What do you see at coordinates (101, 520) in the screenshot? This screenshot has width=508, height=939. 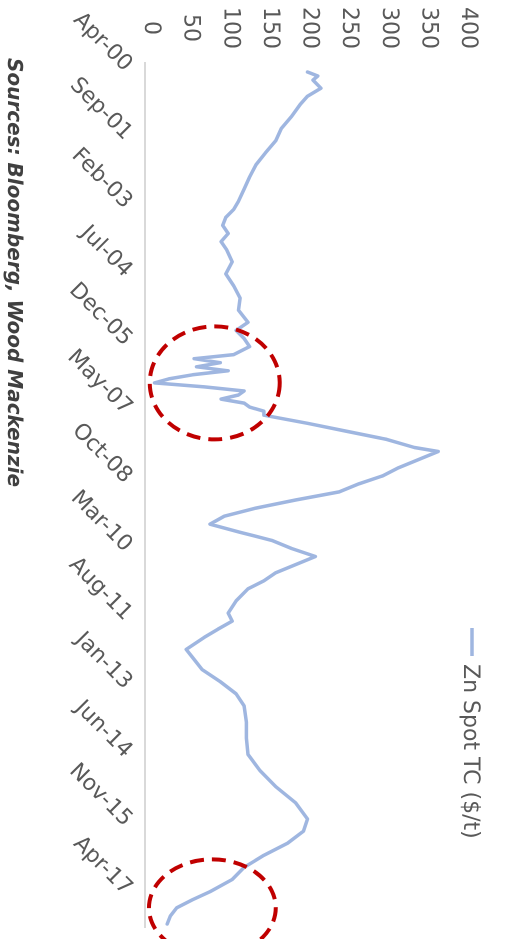 I see `x-tick-label: Mar-10` at bounding box center [101, 520].